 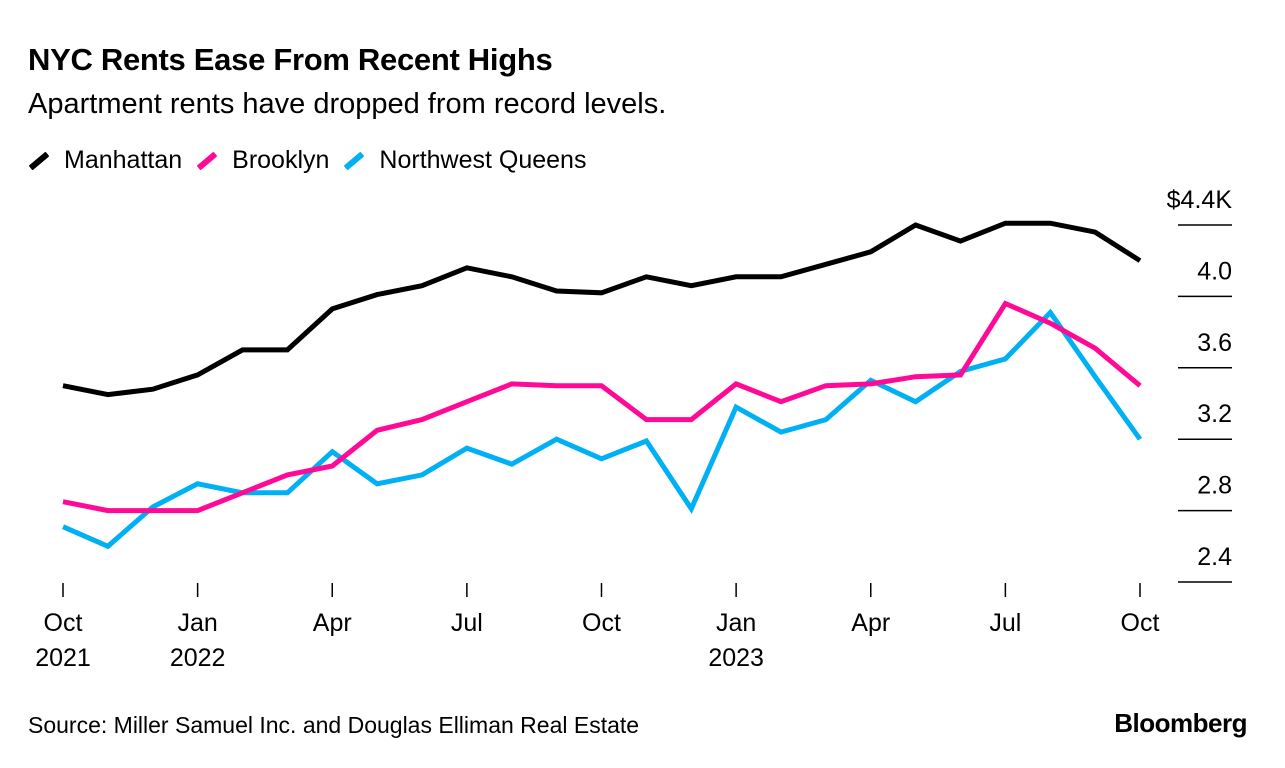 What do you see at coordinates (290, 59) in the screenshot?
I see `chart-title: NYC Rents Ease From Recent Highs` at bounding box center [290, 59].